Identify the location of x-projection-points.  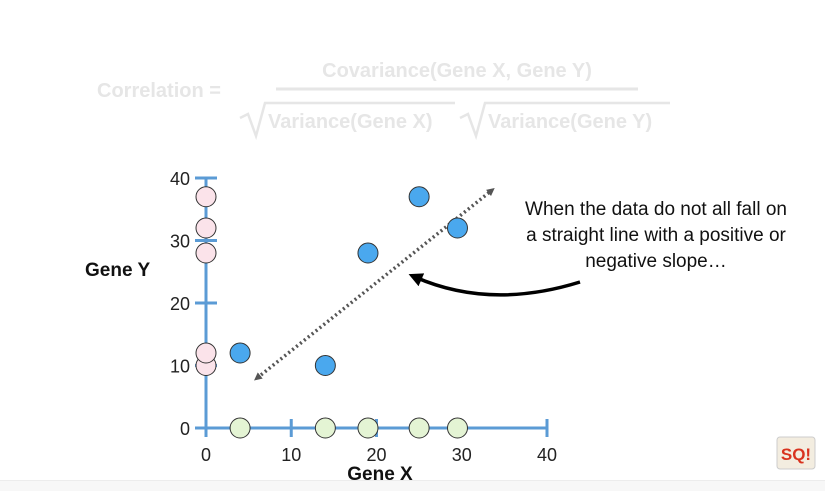
(348, 428).